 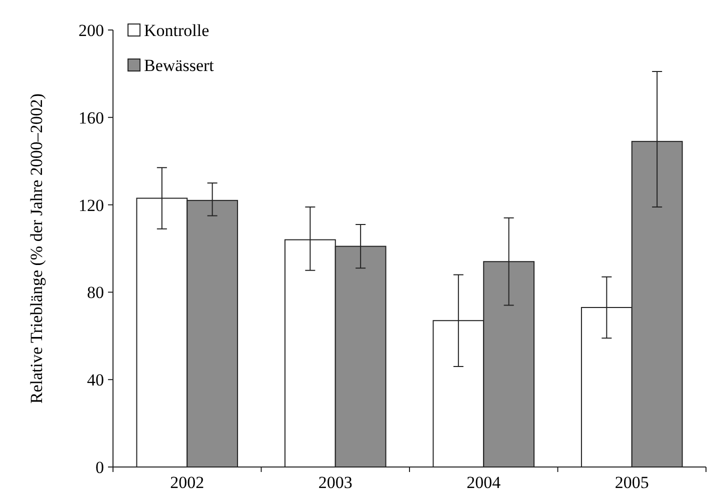 What do you see at coordinates (95, 292) in the screenshot?
I see `y-tick-label: 80` at bounding box center [95, 292].